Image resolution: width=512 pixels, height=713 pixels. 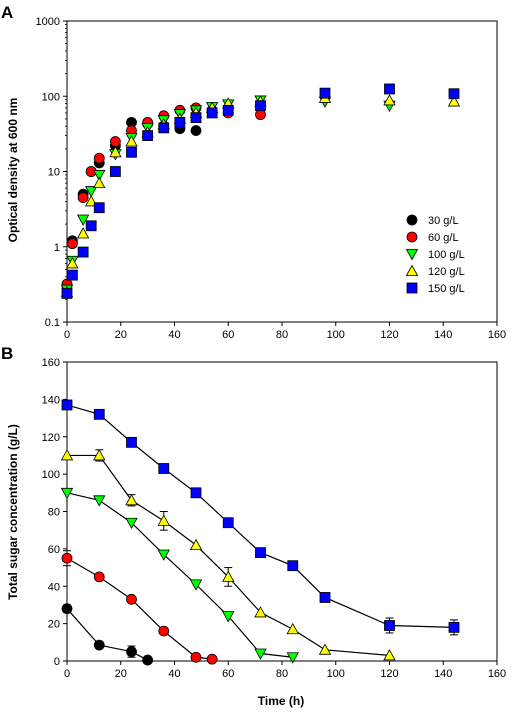 I want to click on panel-b-x-tick-label: 20, so click(x=121, y=674).